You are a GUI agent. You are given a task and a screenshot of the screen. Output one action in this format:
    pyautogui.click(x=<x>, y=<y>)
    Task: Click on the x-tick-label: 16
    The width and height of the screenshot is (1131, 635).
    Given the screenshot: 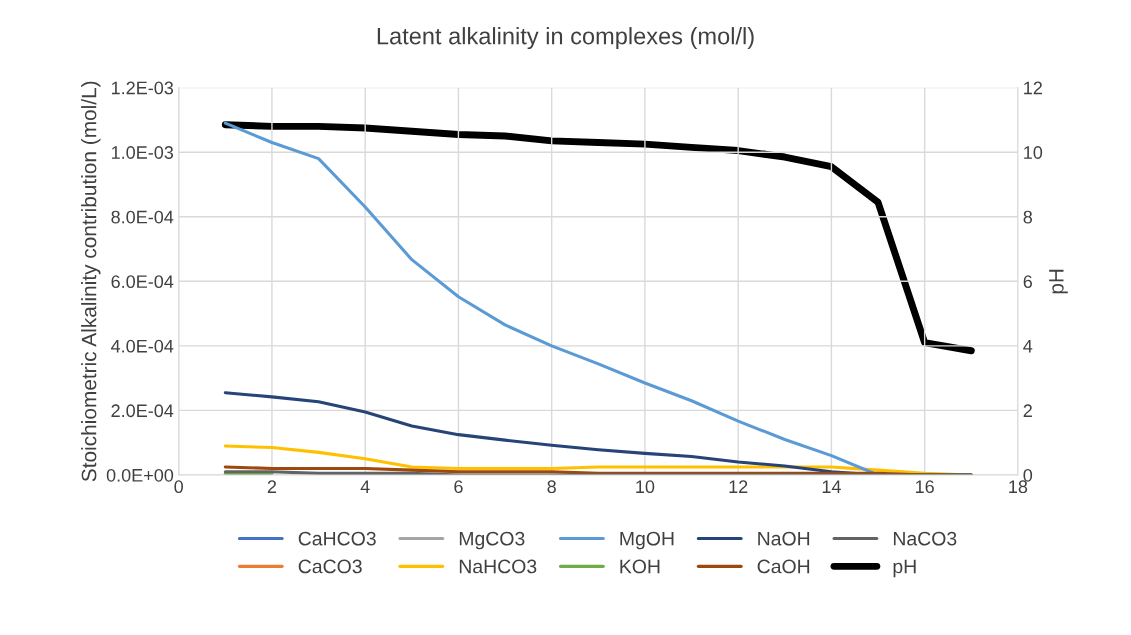 What is the action you would take?
    pyautogui.click(x=924, y=487)
    